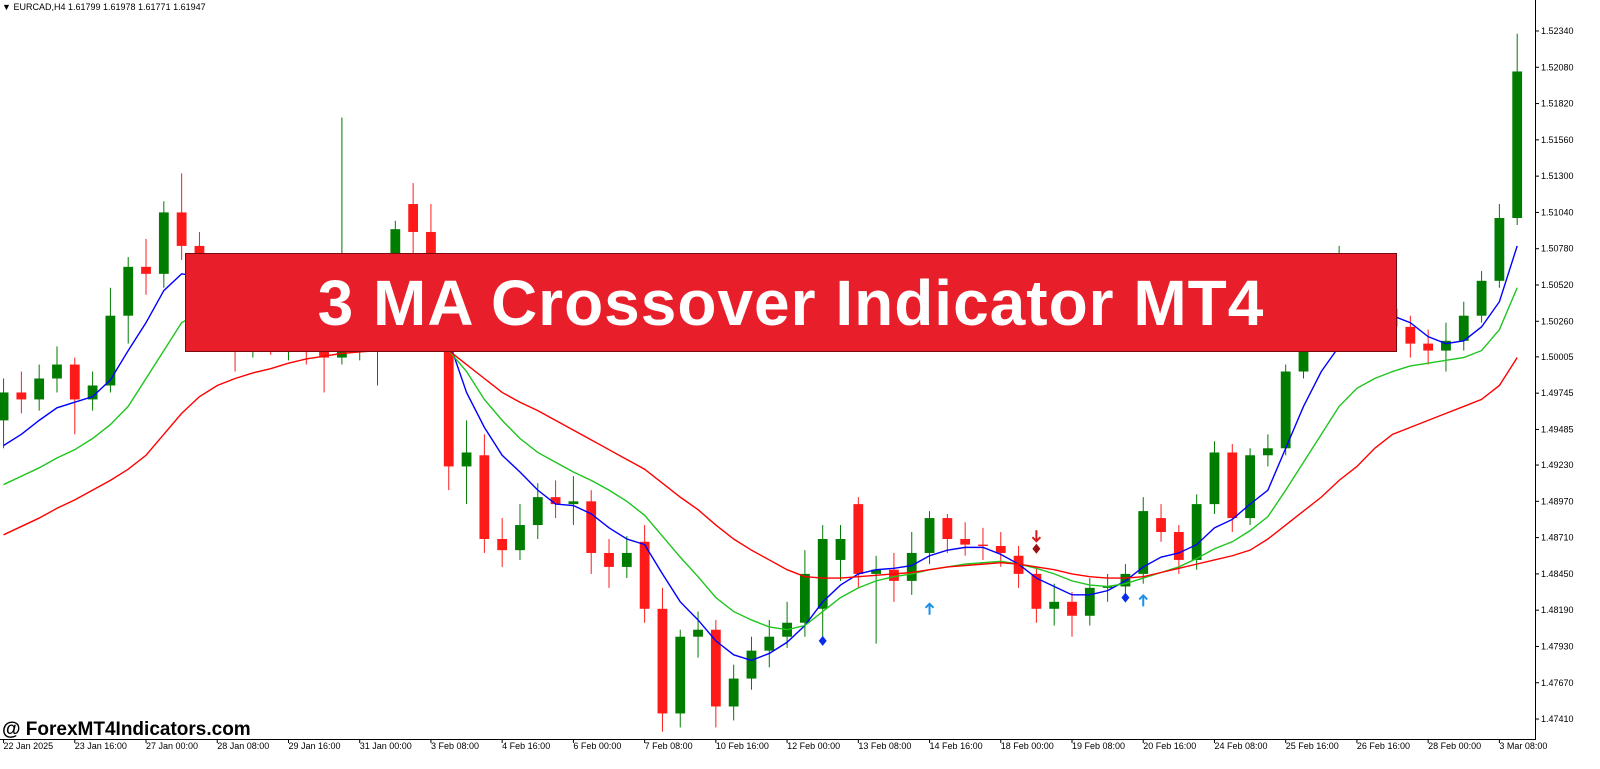 The height and width of the screenshot is (769, 1600). Describe the element at coordinates (1557, 31) in the screenshot. I see `y-tick-label: 1.52340` at that location.